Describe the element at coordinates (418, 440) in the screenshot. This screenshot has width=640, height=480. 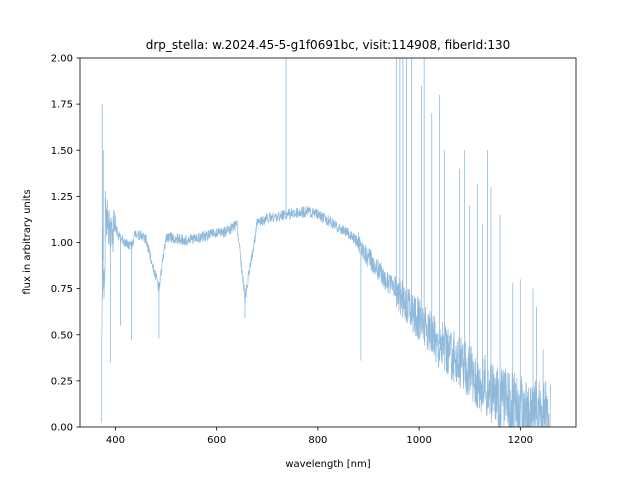
I see `x-tick-label: 1000` at that location.